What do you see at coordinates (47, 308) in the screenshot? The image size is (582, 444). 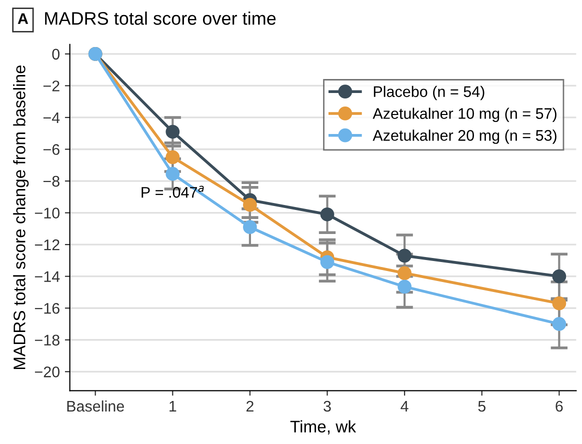 I see `y-tick-label: −16` at bounding box center [47, 308].